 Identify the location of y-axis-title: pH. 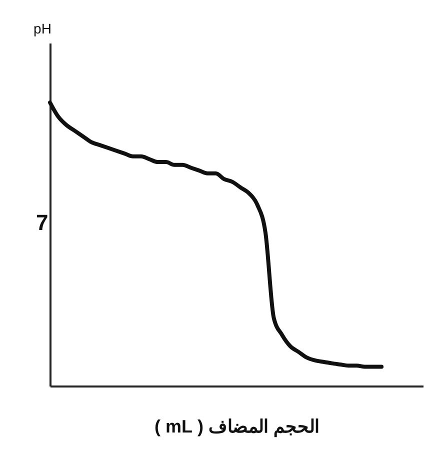
(43, 28).